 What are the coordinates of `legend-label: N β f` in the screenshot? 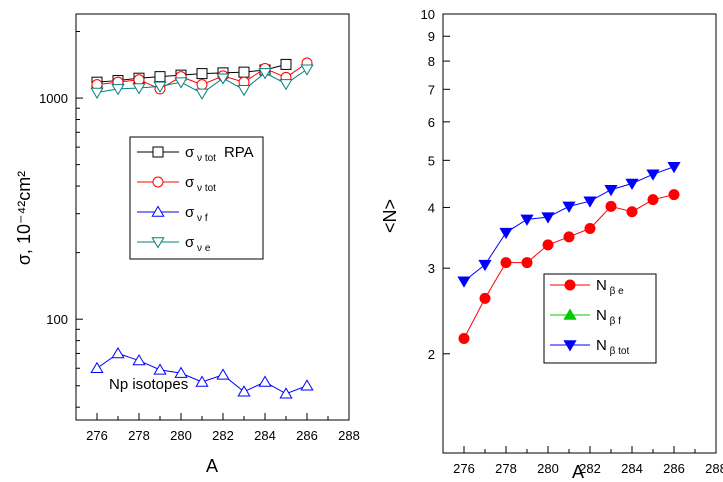 It's located at (608, 317).